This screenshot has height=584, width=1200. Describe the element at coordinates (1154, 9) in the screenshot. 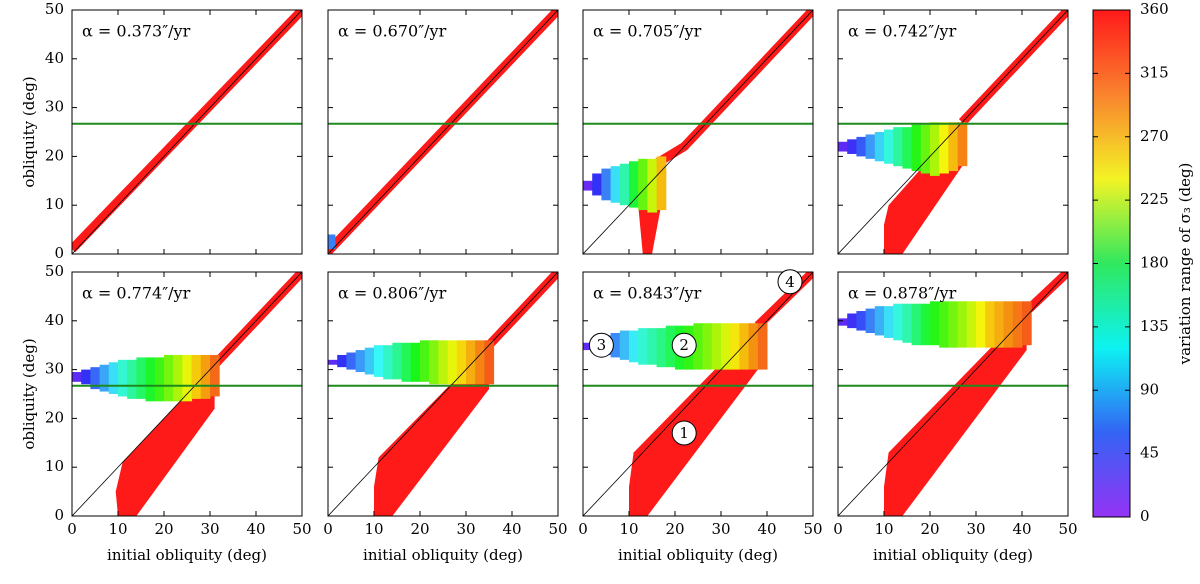

I see `colorbar-tick-label: 360` at that location.